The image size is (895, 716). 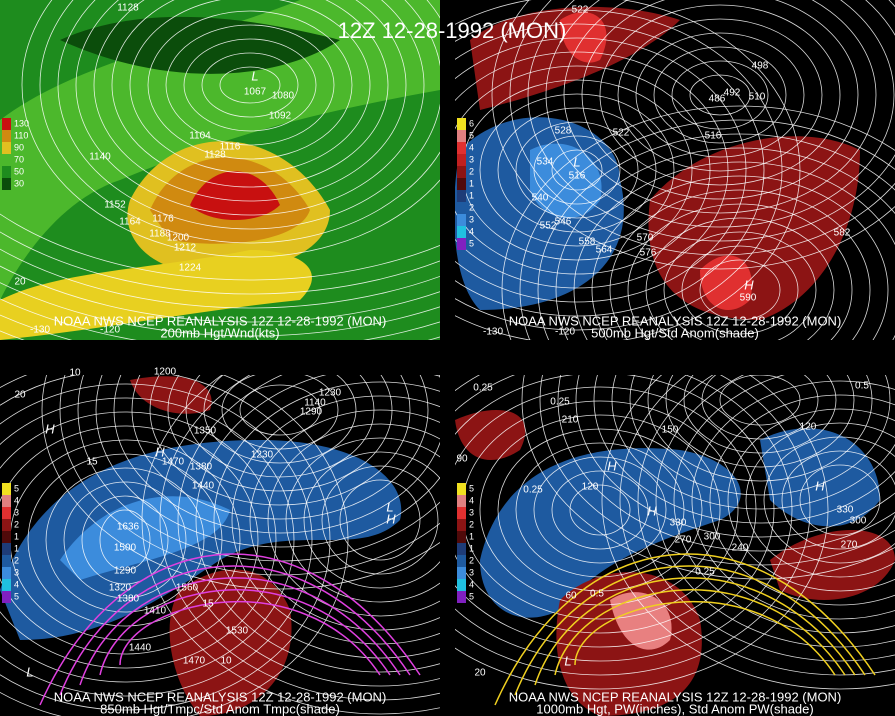 I want to click on contour-label: 564, so click(x=604, y=250).